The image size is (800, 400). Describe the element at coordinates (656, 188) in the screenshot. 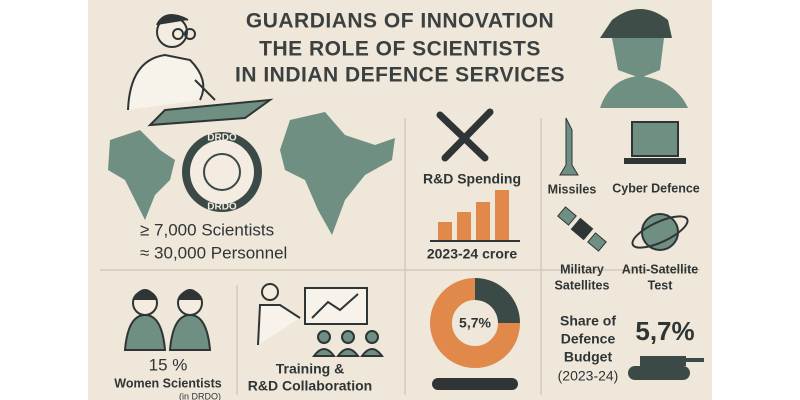

I see `area-label: Cyber Defence` at that location.